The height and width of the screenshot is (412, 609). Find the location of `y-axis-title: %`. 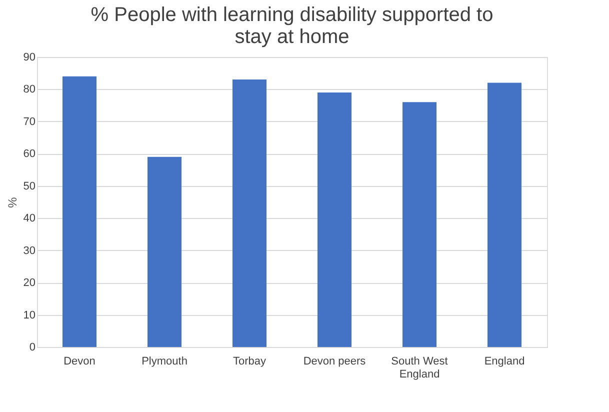

y-axis-title: % is located at coordinates (12, 202).